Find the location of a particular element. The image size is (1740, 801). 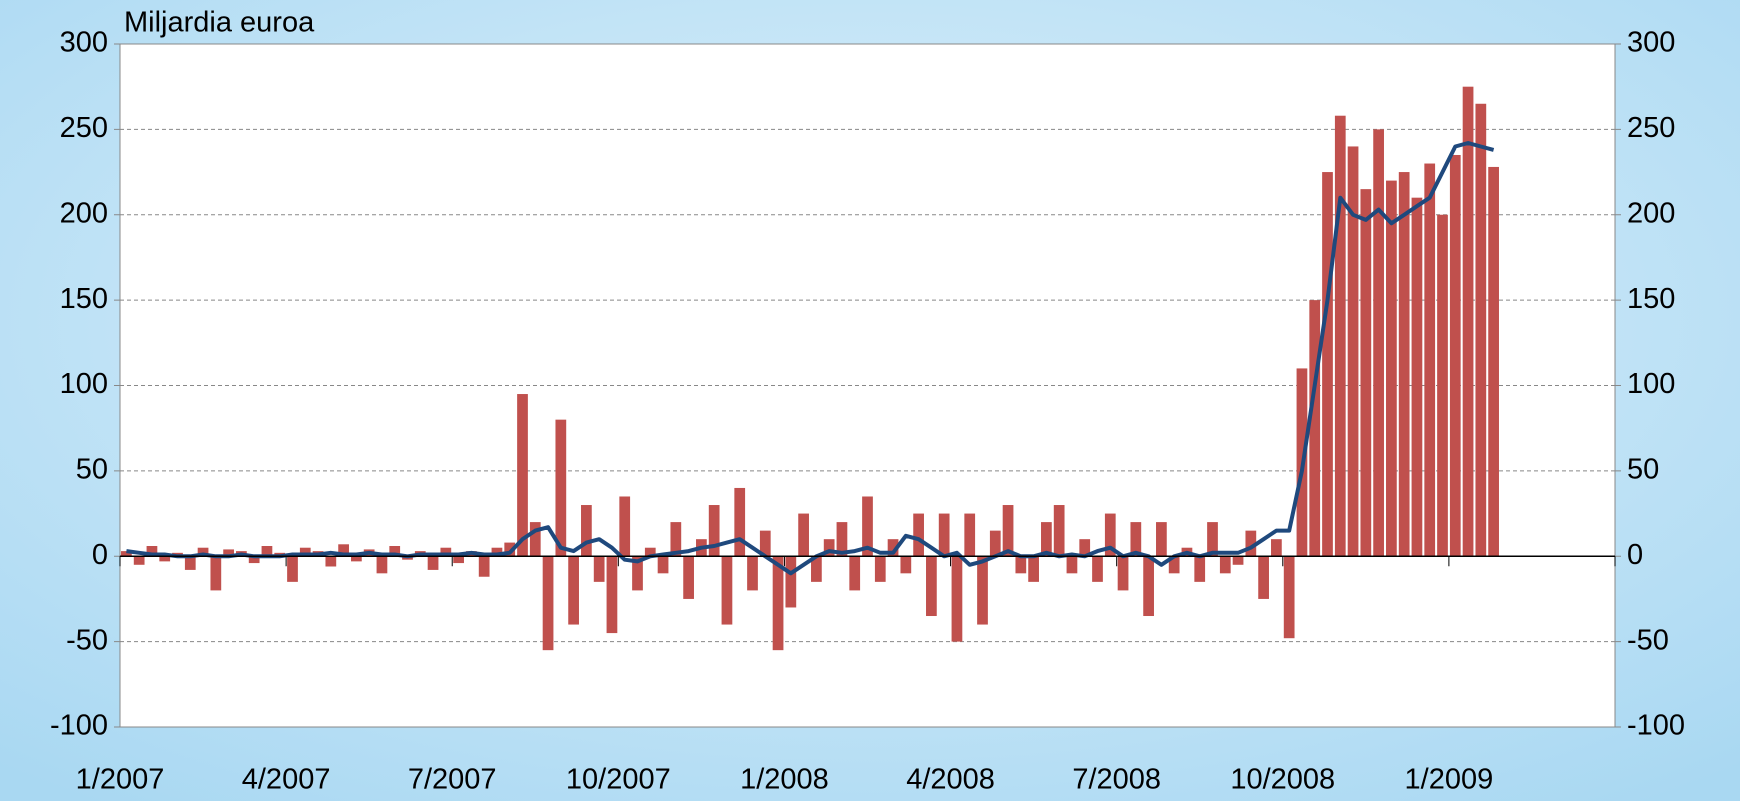

y-tick-label: 150 is located at coordinates (84, 299).